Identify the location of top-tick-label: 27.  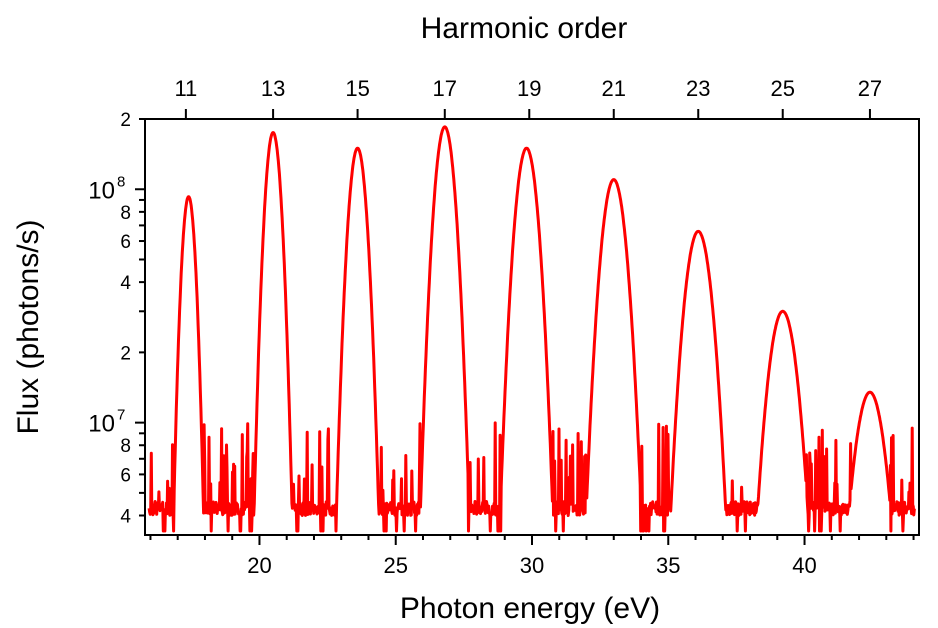
(870, 88).